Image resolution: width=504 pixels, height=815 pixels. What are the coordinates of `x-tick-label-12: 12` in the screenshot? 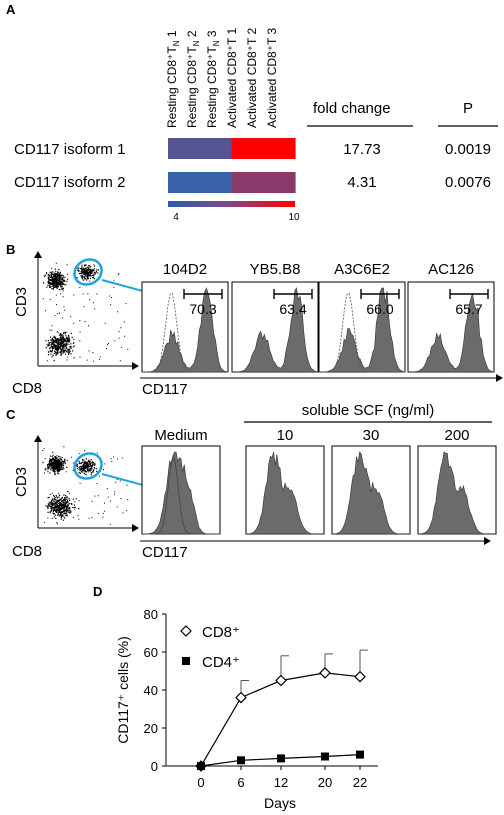 It's located at (281, 782).